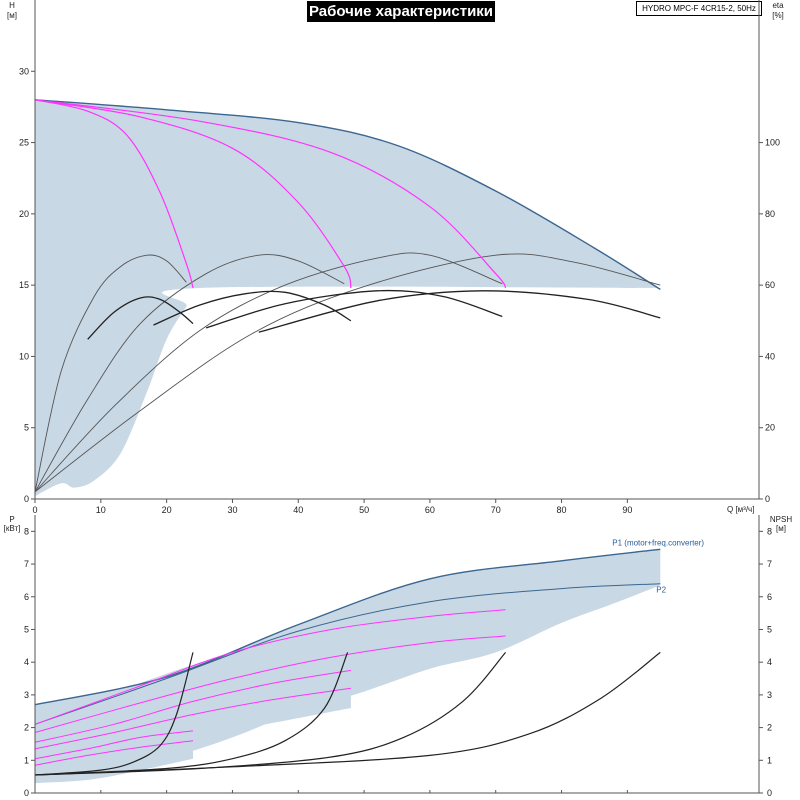  Describe the element at coordinates (769, 531) in the screenshot. I see `npsh-tick-label: 8` at that location.